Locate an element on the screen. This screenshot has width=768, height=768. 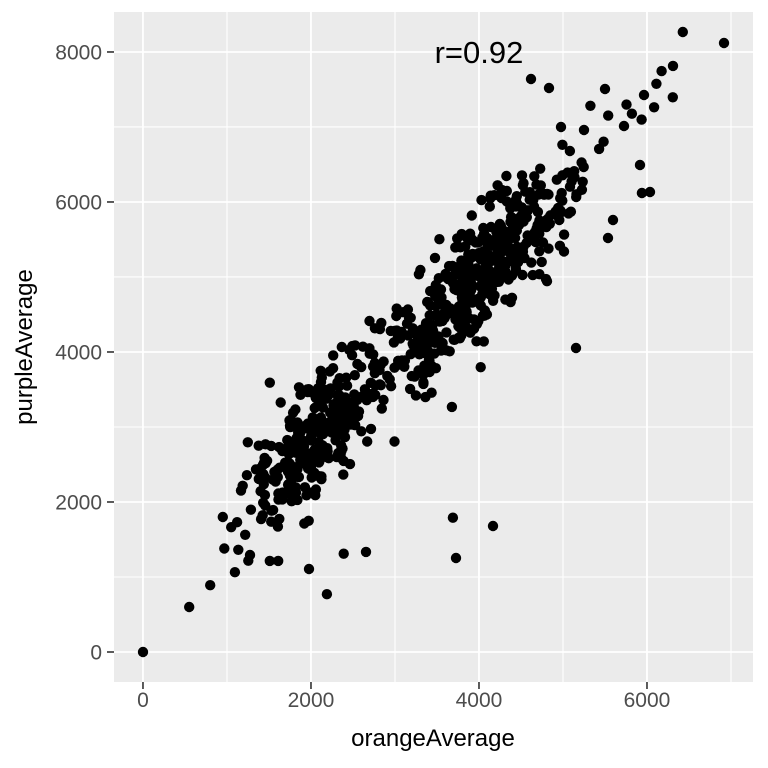
correlation-annotation: r=0.92 is located at coordinates (479, 52).